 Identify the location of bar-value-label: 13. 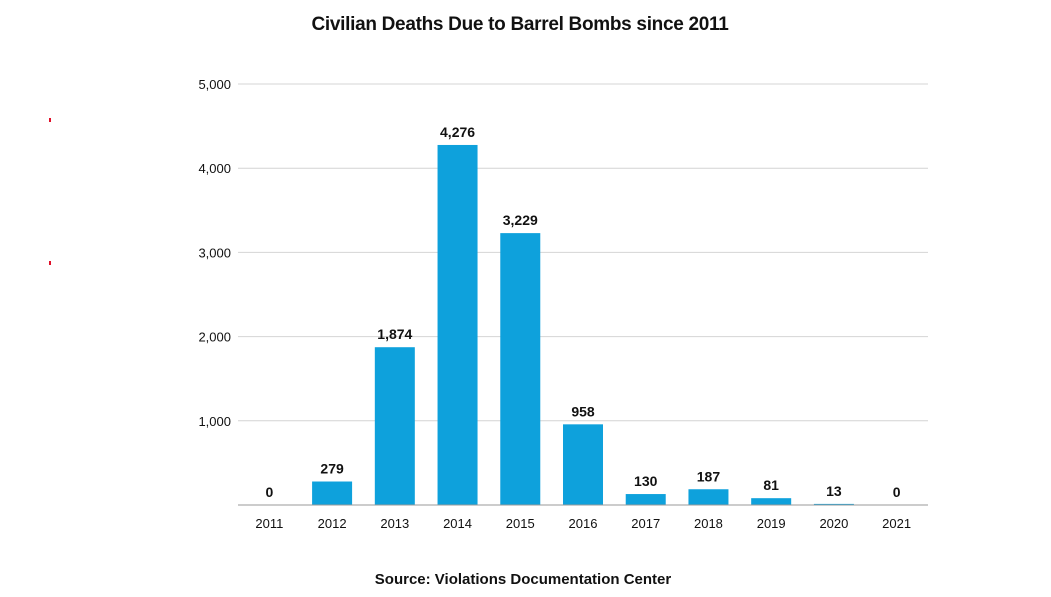
(834, 491).